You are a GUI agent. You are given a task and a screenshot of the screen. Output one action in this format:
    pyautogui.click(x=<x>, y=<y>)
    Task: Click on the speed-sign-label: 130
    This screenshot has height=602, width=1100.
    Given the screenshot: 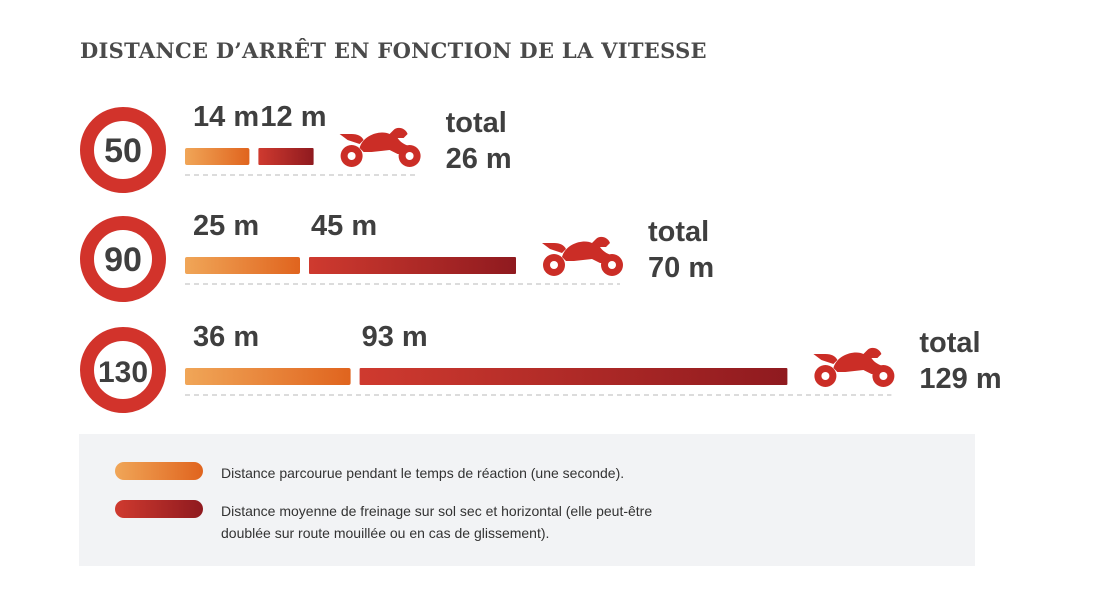 What is the action you would take?
    pyautogui.click(x=123, y=372)
    